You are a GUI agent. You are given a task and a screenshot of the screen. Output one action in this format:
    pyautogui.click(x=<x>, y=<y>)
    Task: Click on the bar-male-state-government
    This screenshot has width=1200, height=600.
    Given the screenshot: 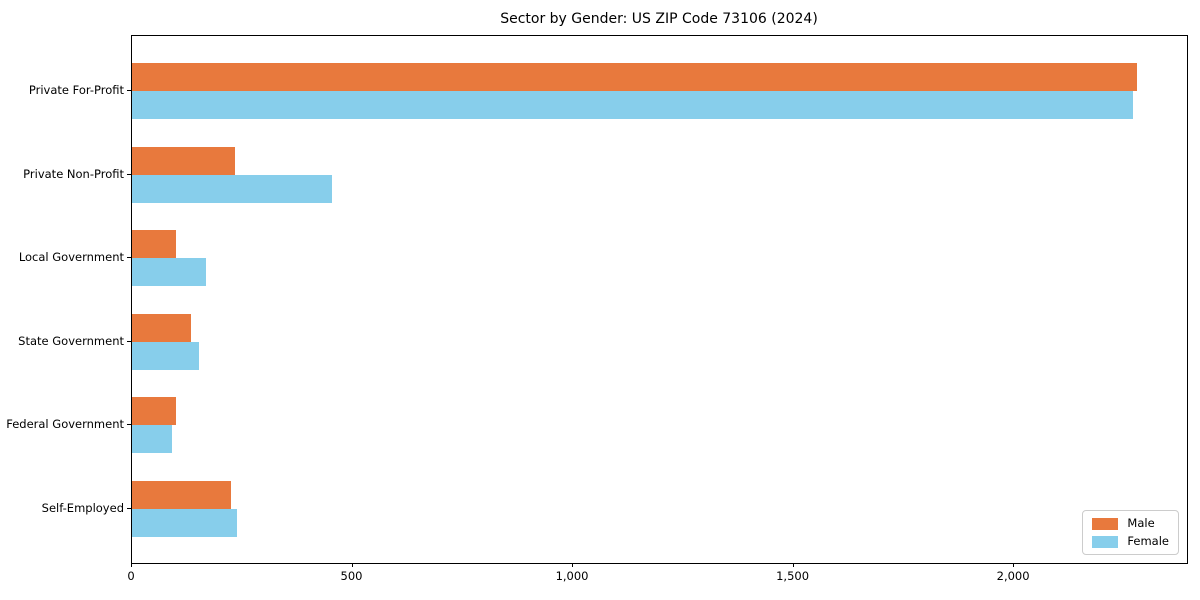 What is the action you would take?
    pyautogui.click(x=162, y=327)
    